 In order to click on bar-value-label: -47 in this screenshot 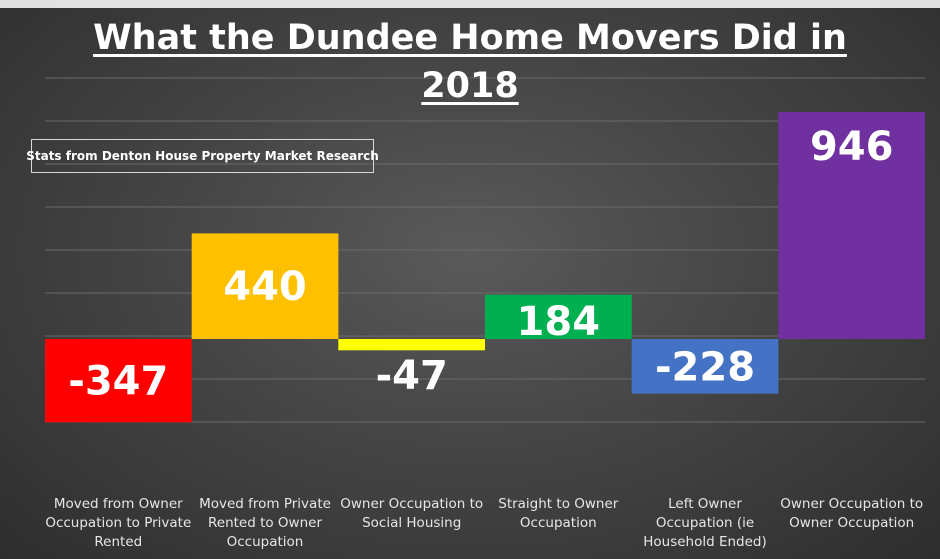, I will do `click(412, 376)`.